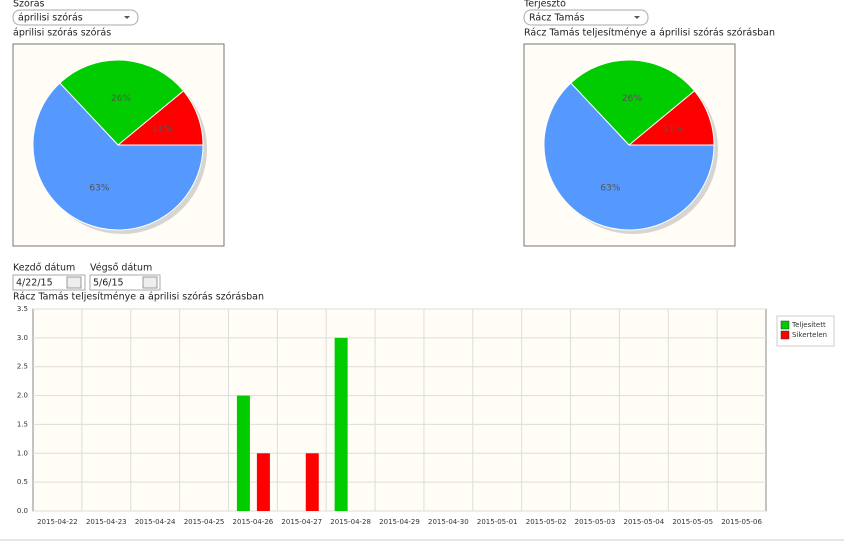 The image size is (844, 543). What do you see at coordinates (50, 18) in the screenshot?
I see `dropdown-value: áprilisi szórás` at bounding box center [50, 18].